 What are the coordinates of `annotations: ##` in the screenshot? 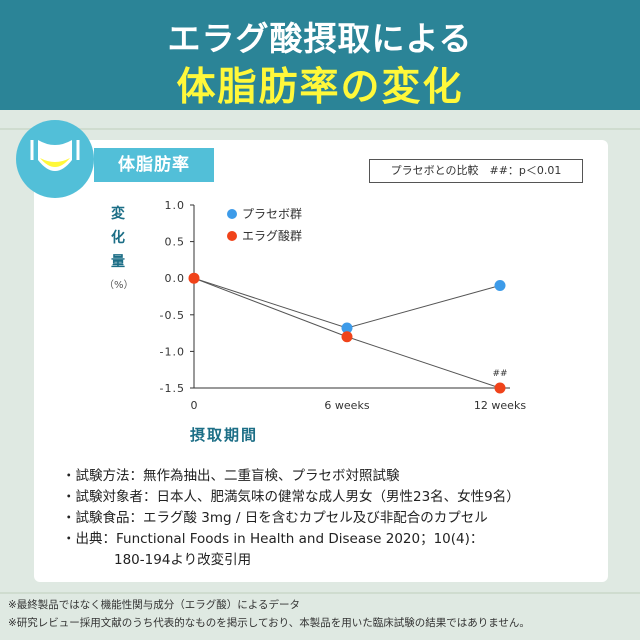 It's located at (499, 374).